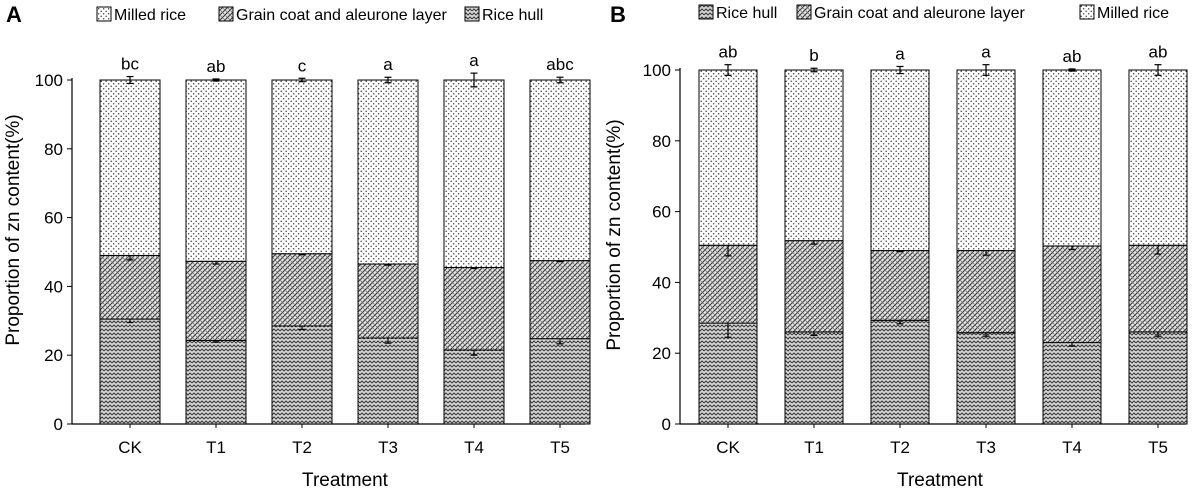 The height and width of the screenshot is (490, 1200). I want to click on panel-label-a: A, so click(14, 14).